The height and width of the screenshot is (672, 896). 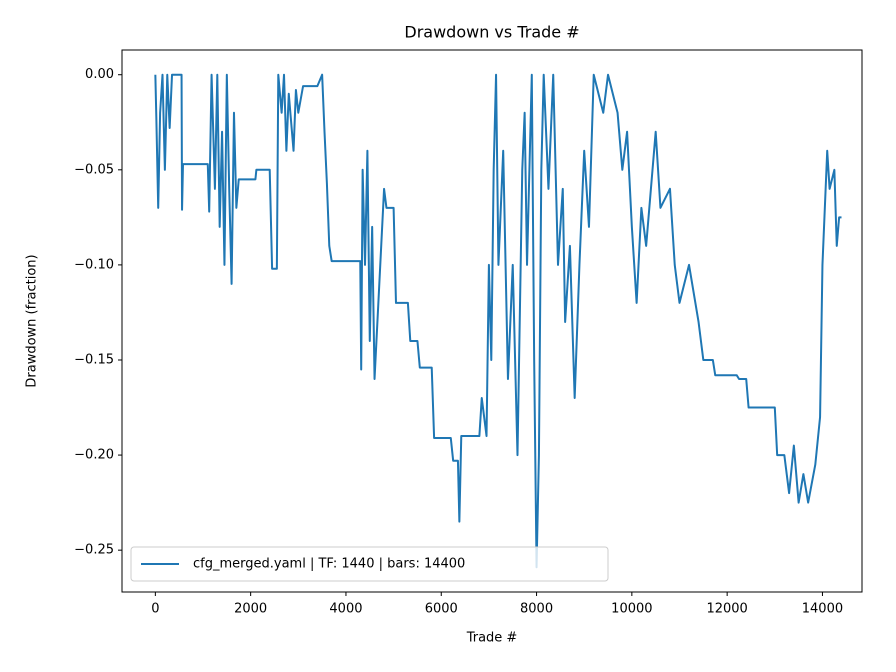 What do you see at coordinates (345, 609) in the screenshot?
I see `x-tick-label: 4000` at bounding box center [345, 609].